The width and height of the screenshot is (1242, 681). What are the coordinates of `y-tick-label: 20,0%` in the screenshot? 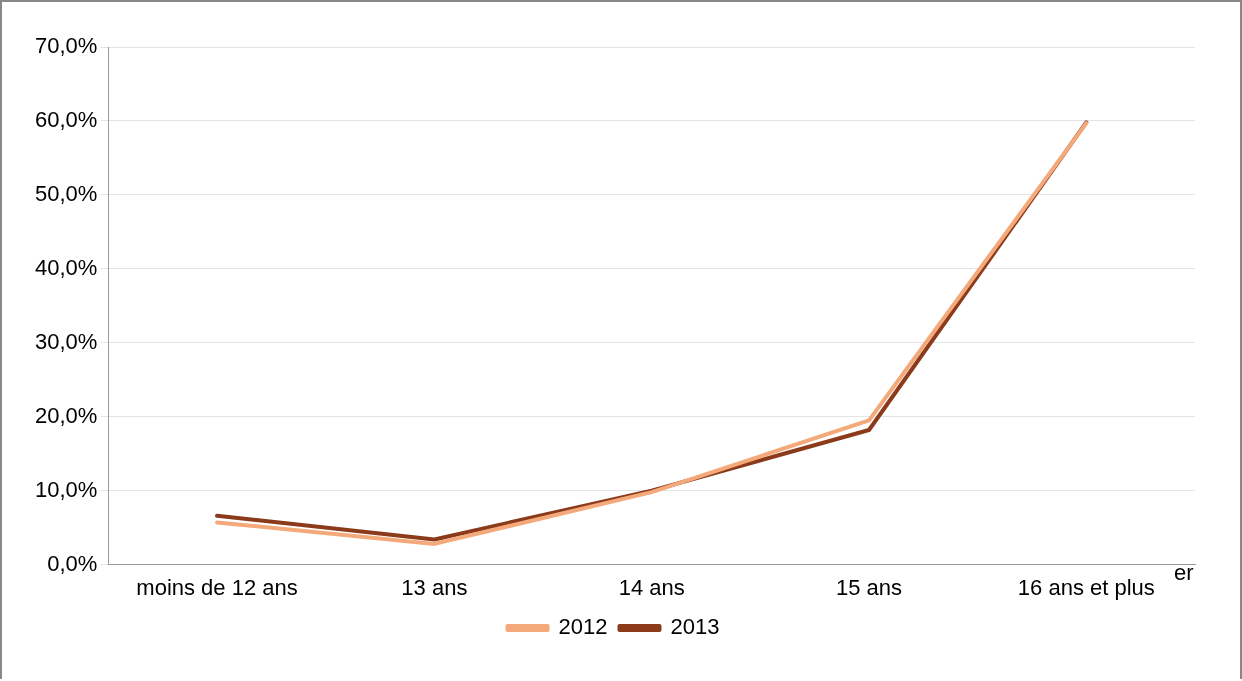 It's located at (66, 415).